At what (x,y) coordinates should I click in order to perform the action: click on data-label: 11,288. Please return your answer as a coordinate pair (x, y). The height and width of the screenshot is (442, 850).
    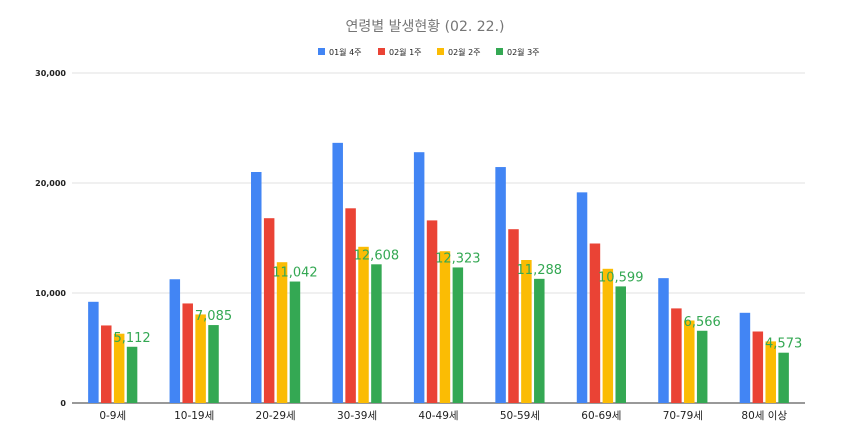
    Looking at the image, I should click on (540, 270).